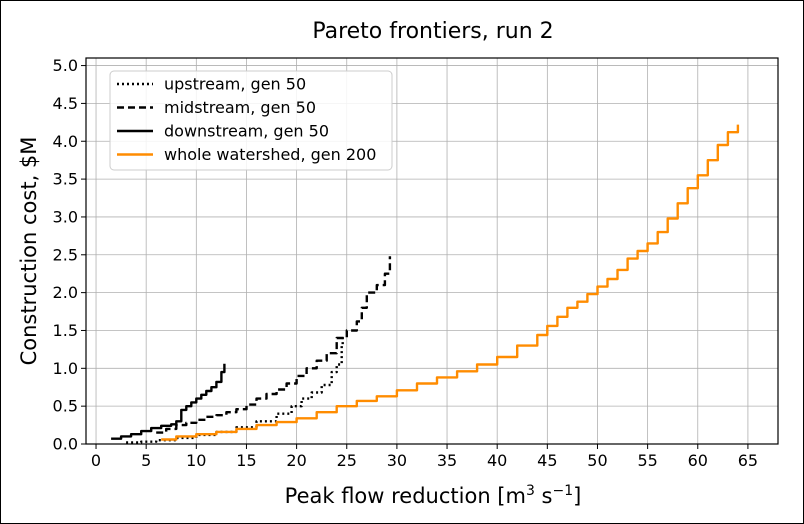  What do you see at coordinates (698, 460) in the screenshot?
I see `x-tick-label: 60` at bounding box center [698, 460].